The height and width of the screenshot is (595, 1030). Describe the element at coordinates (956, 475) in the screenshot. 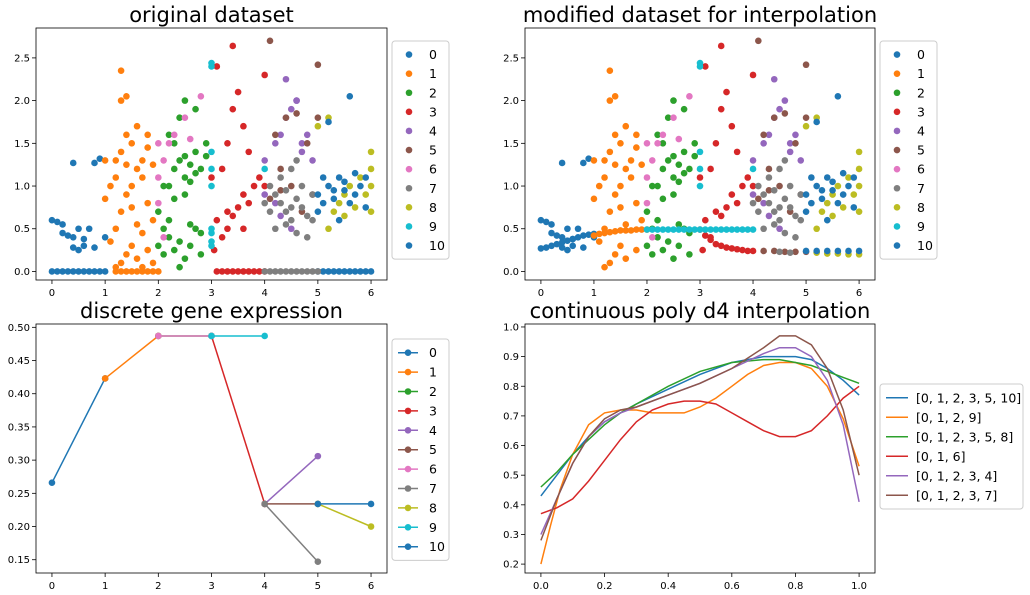

I see `legend-label: [0, 1, 2, 3, 4]` at that location.